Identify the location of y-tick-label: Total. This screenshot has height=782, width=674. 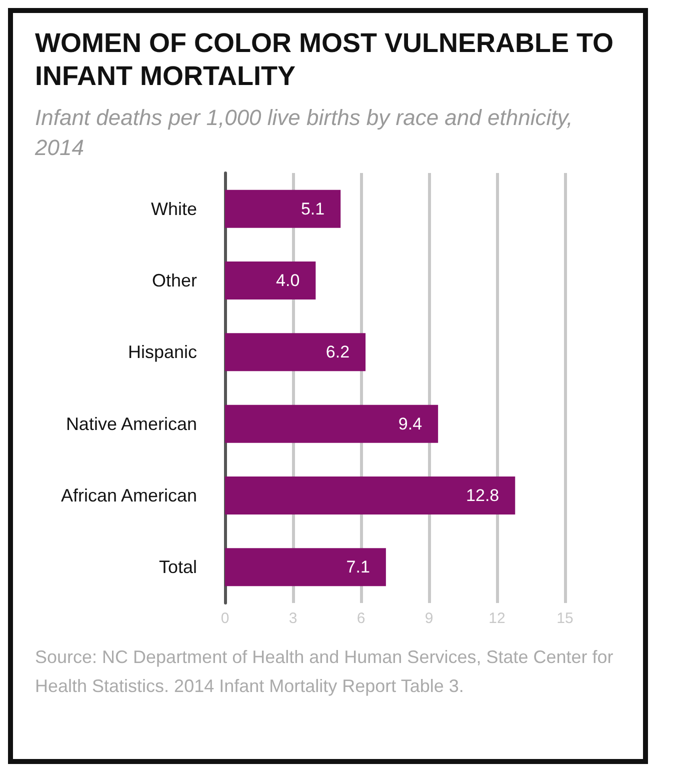
(177, 567).